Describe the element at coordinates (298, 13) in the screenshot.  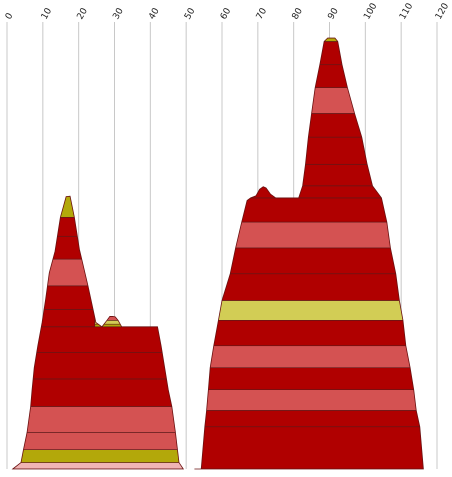
I see `x-tick-label: 80` at that location.